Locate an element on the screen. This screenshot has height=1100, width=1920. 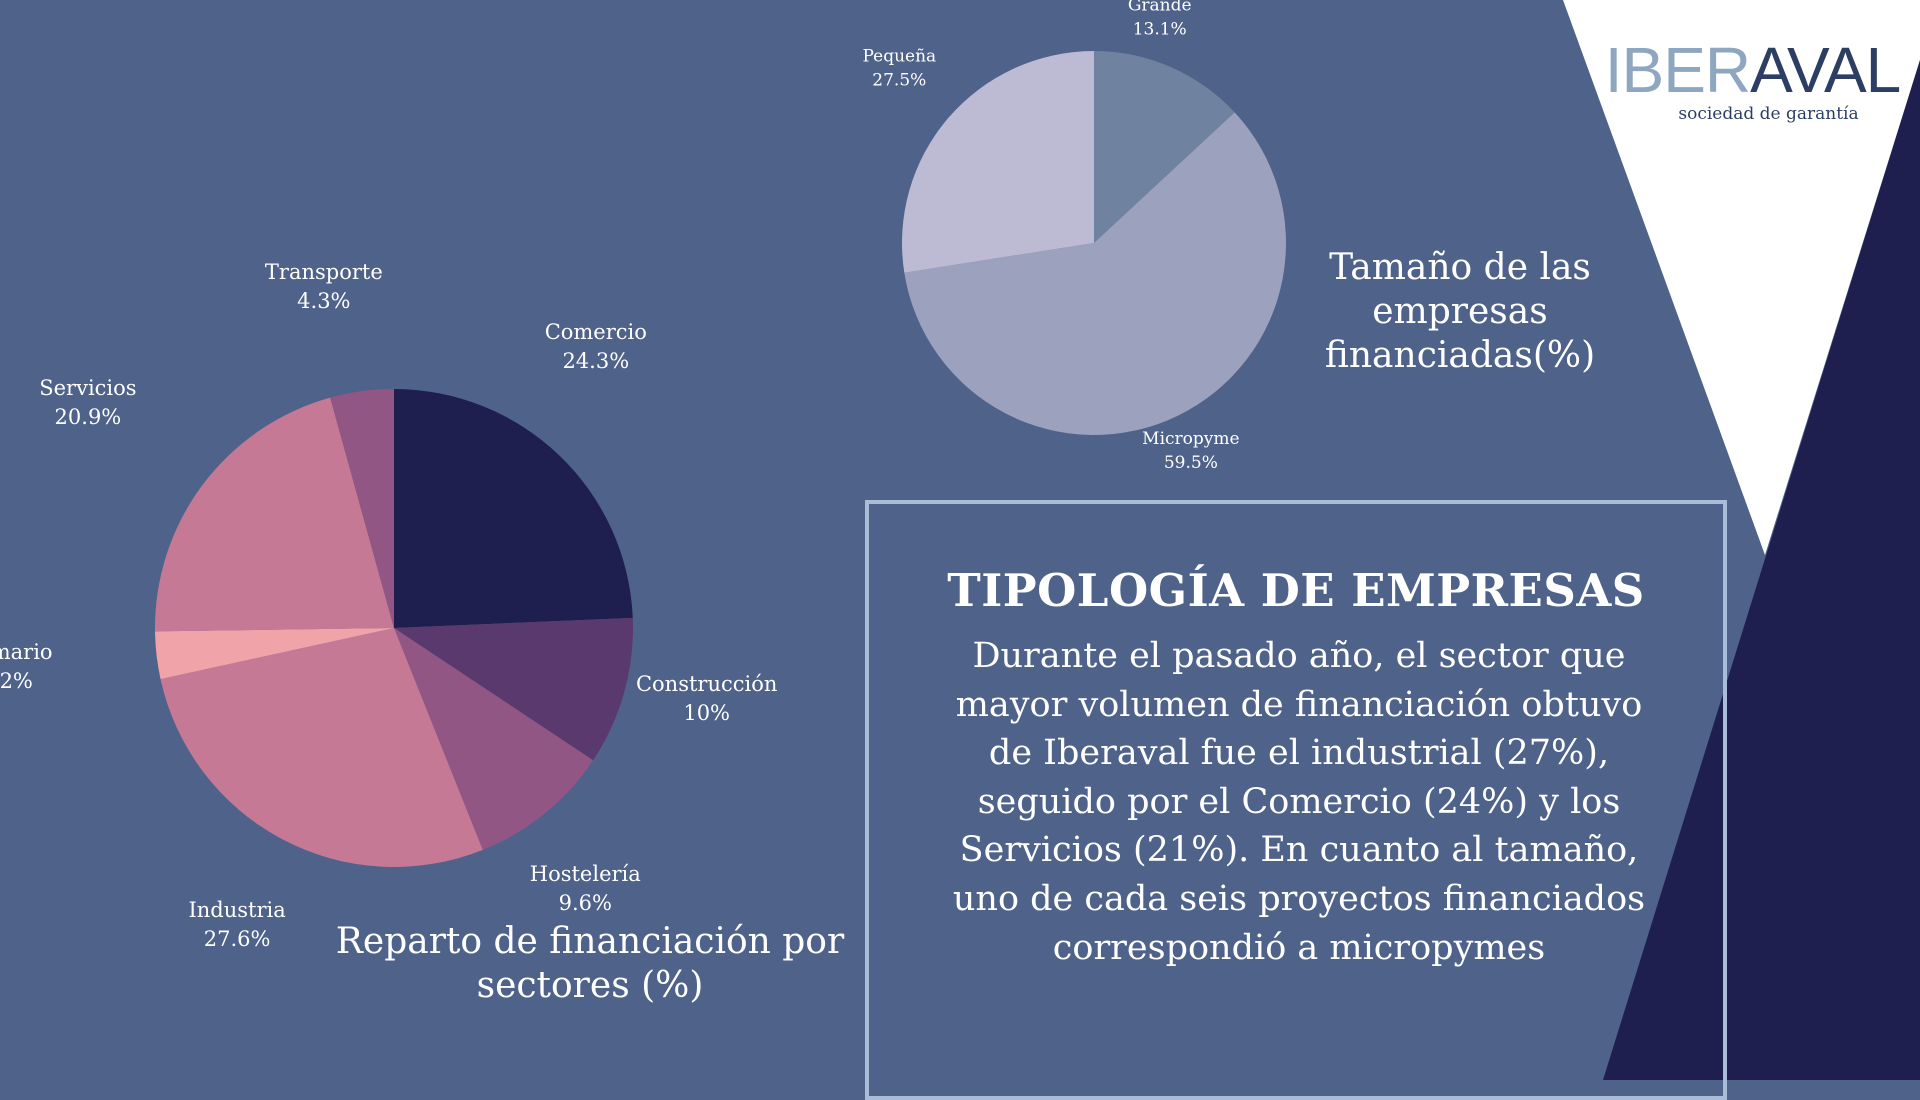
pie-value-comercio: 24.3% is located at coordinates (595, 361).